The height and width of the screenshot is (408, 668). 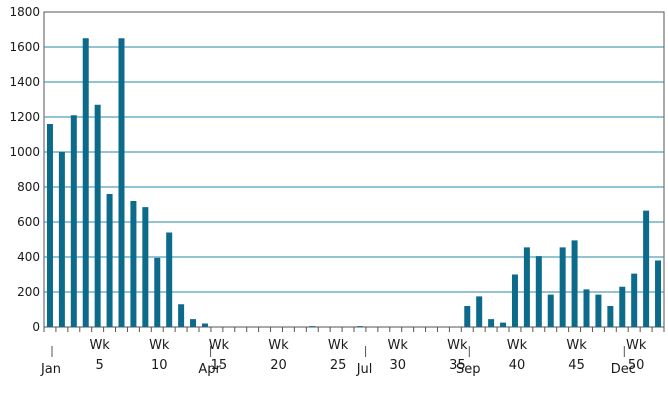 I want to click on week-tick-number: 5, so click(x=100, y=365).